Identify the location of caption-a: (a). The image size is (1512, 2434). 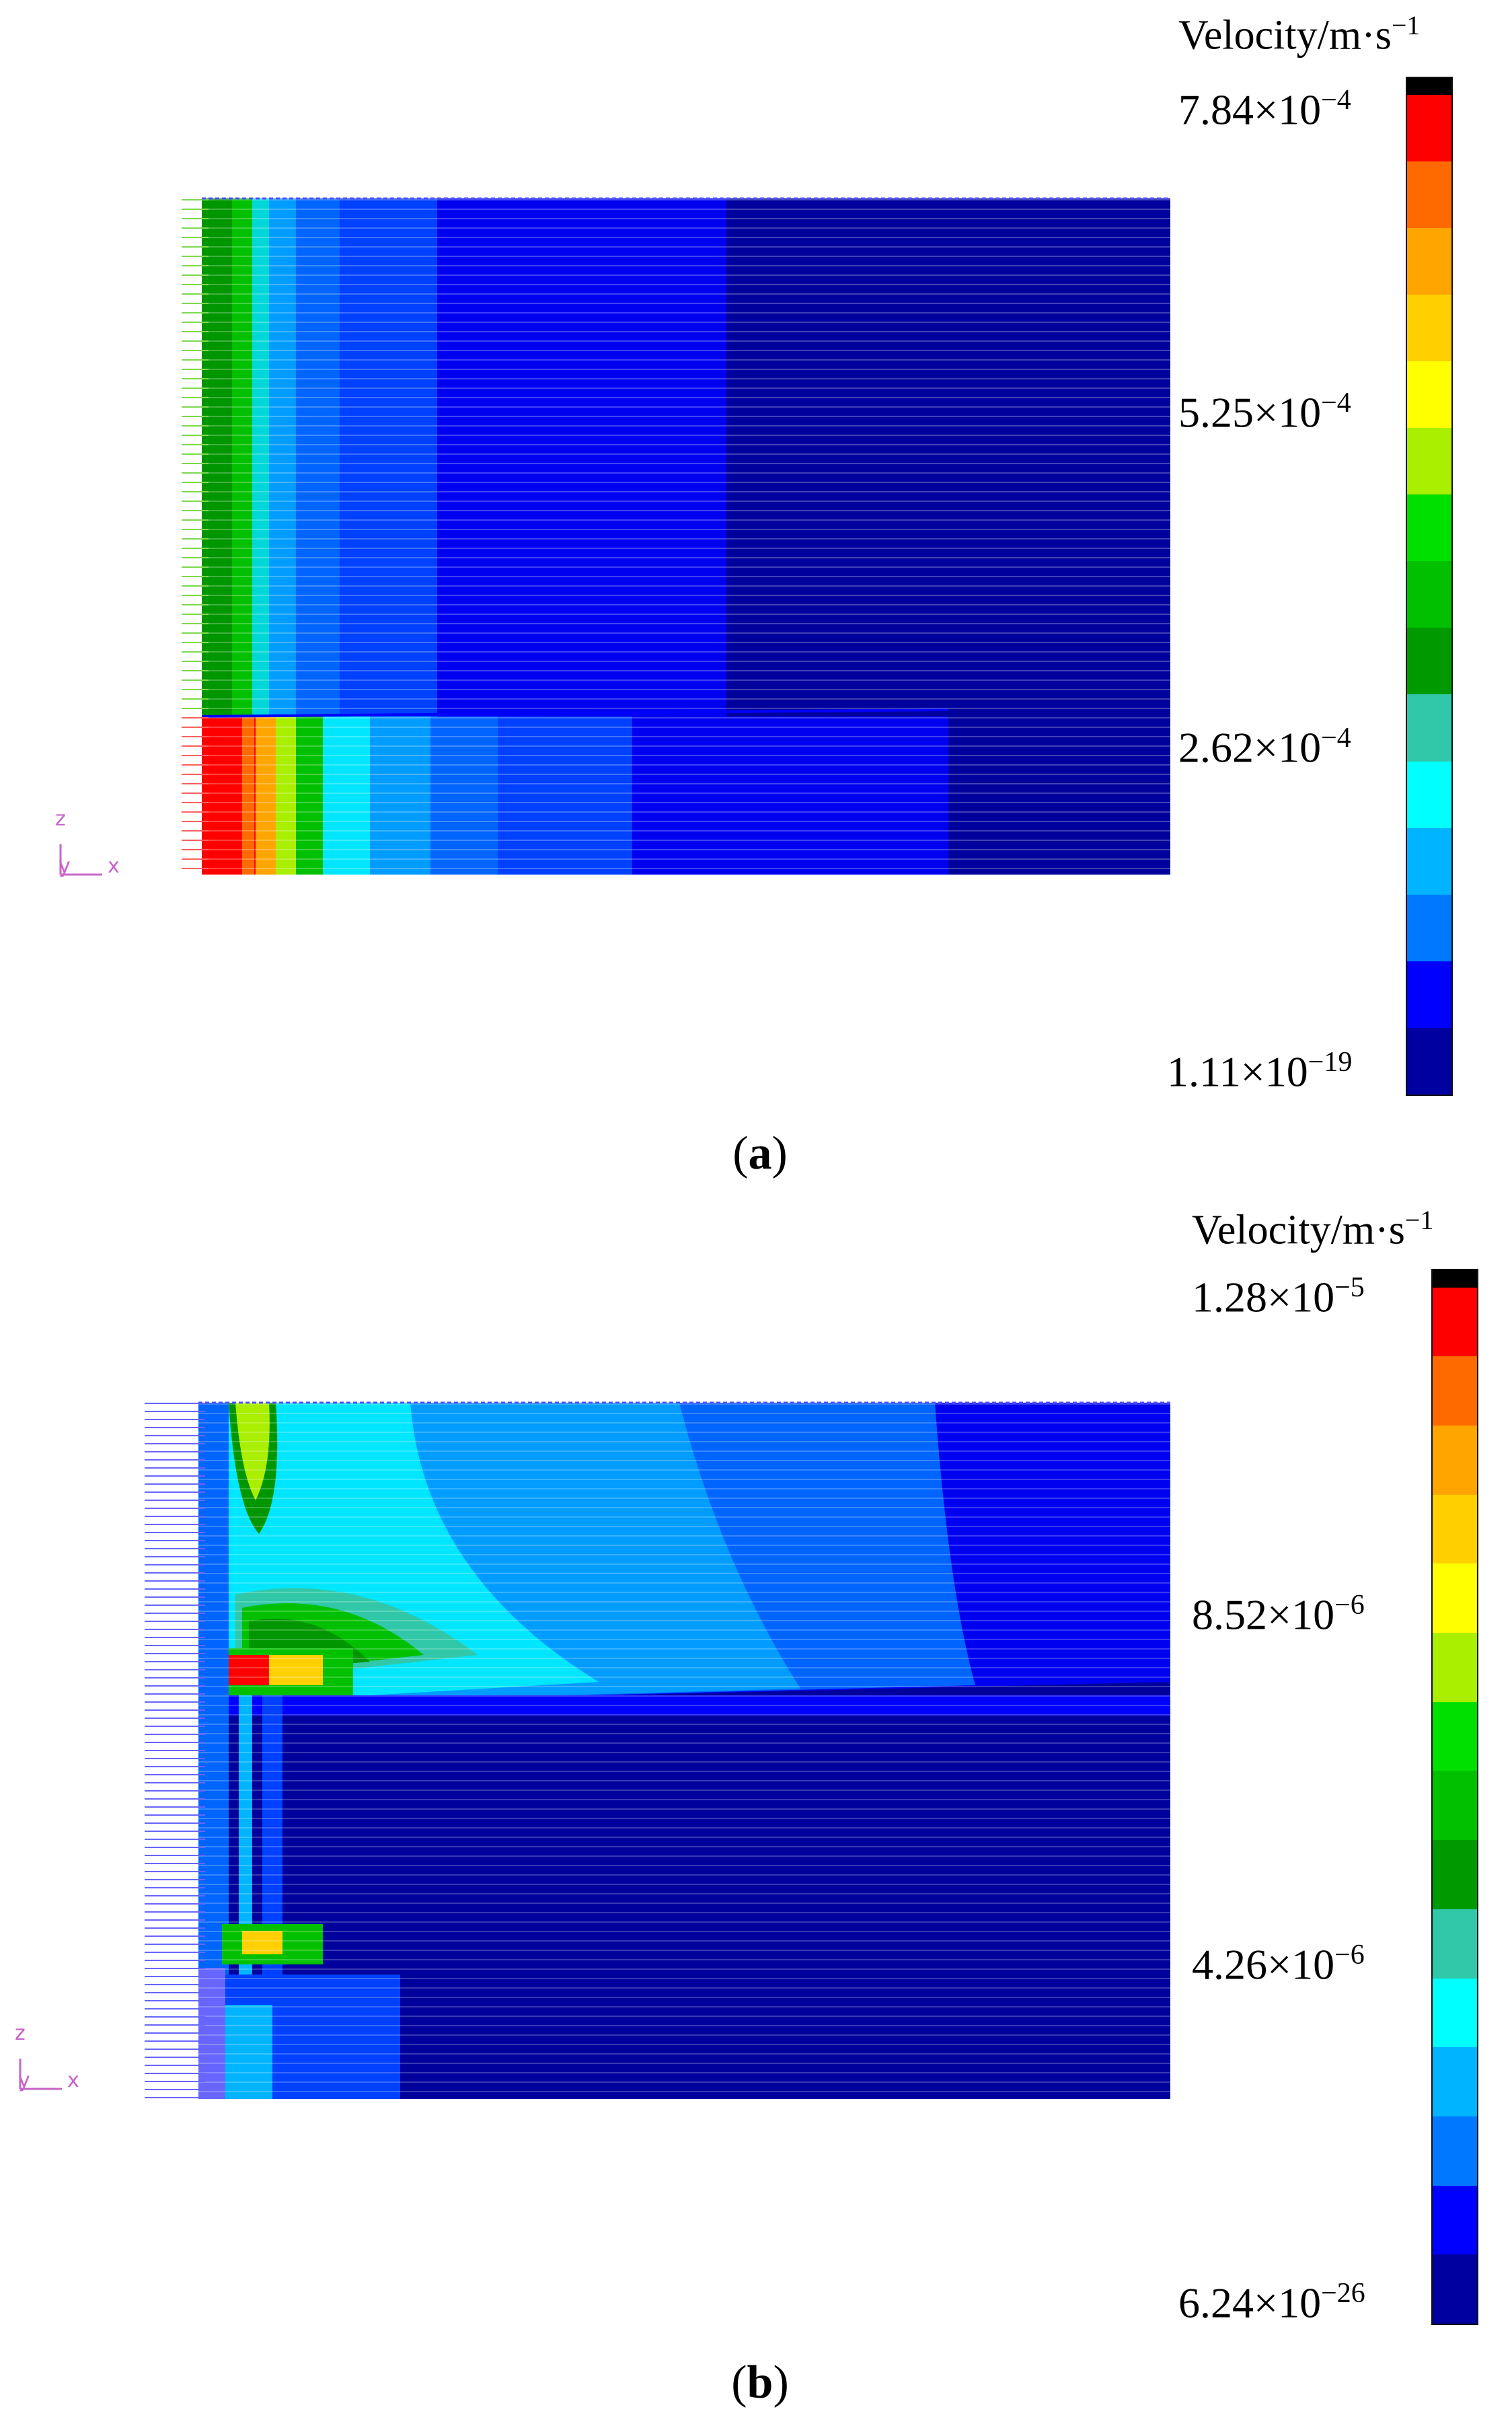
(760, 1153).